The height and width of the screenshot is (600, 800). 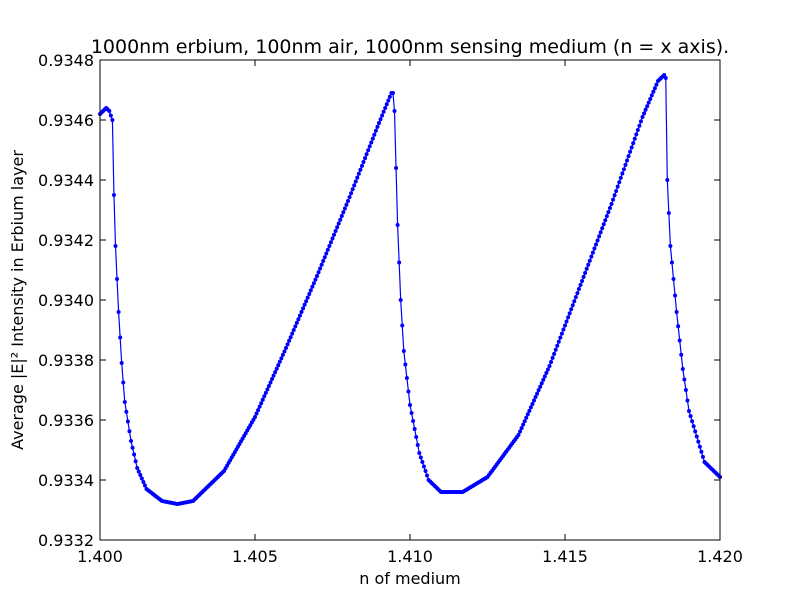 I want to click on x-tick-label: 1.415, so click(x=565, y=556).